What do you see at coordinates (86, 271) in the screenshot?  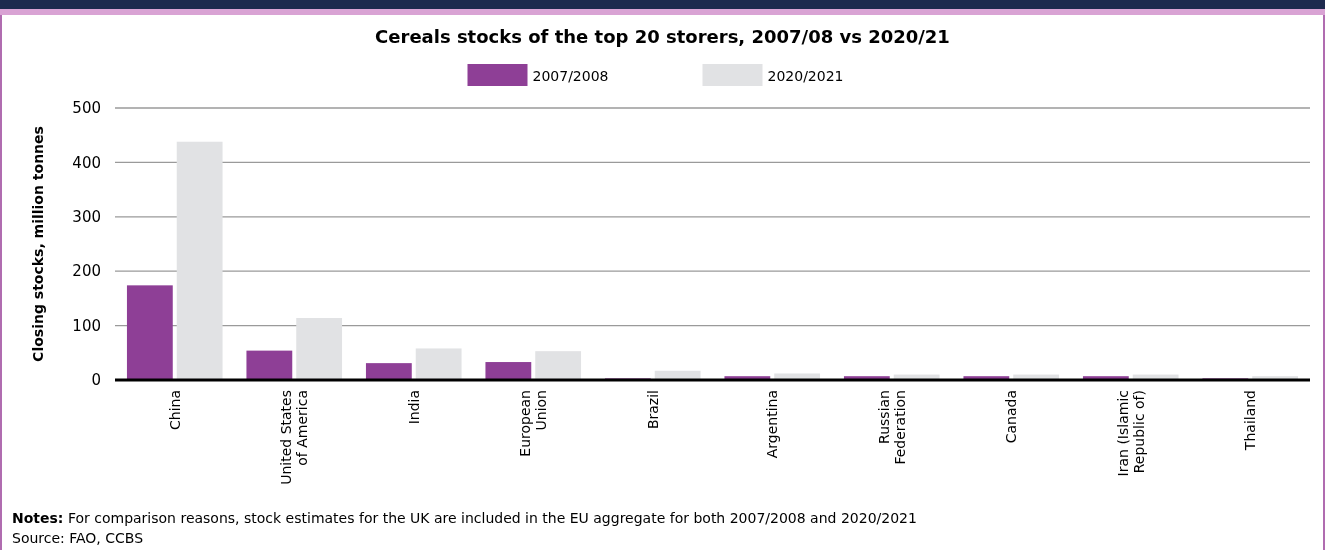 I see `y-tick-label: 200` at bounding box center [86, 271].